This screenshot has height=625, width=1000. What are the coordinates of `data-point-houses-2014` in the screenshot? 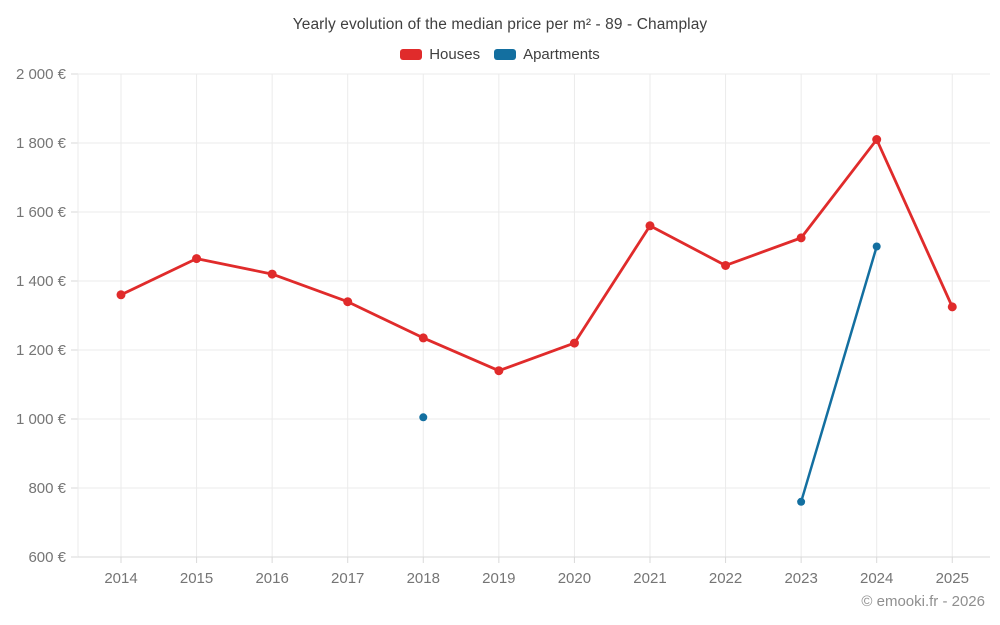 It's located at (121, 295).